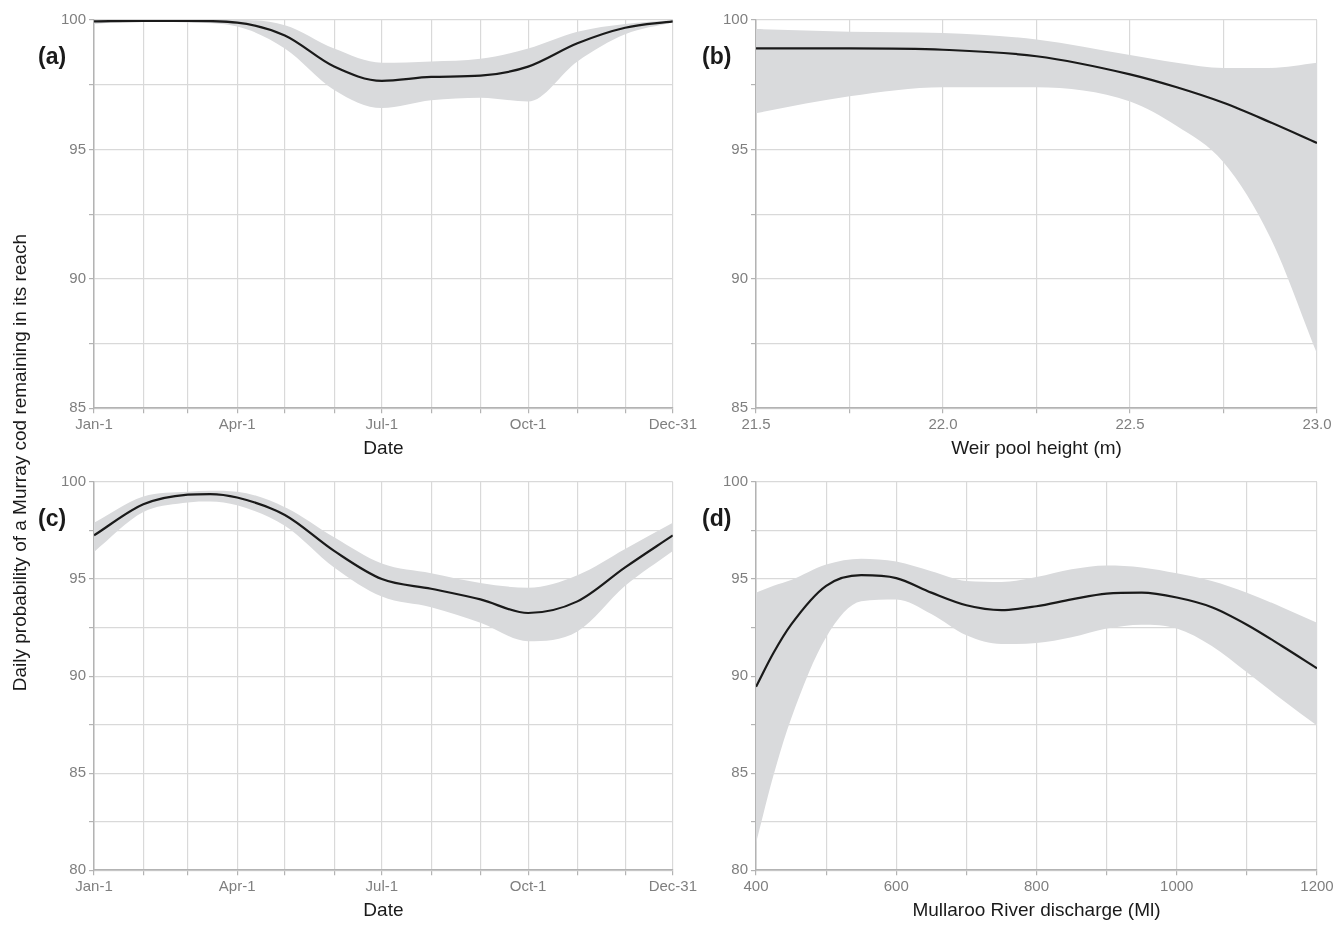  Describe the element at coordinates (1036, 909) in the screenshot. I see `x-axis-title: Mullaroo River discharge (Ml)` at that location.